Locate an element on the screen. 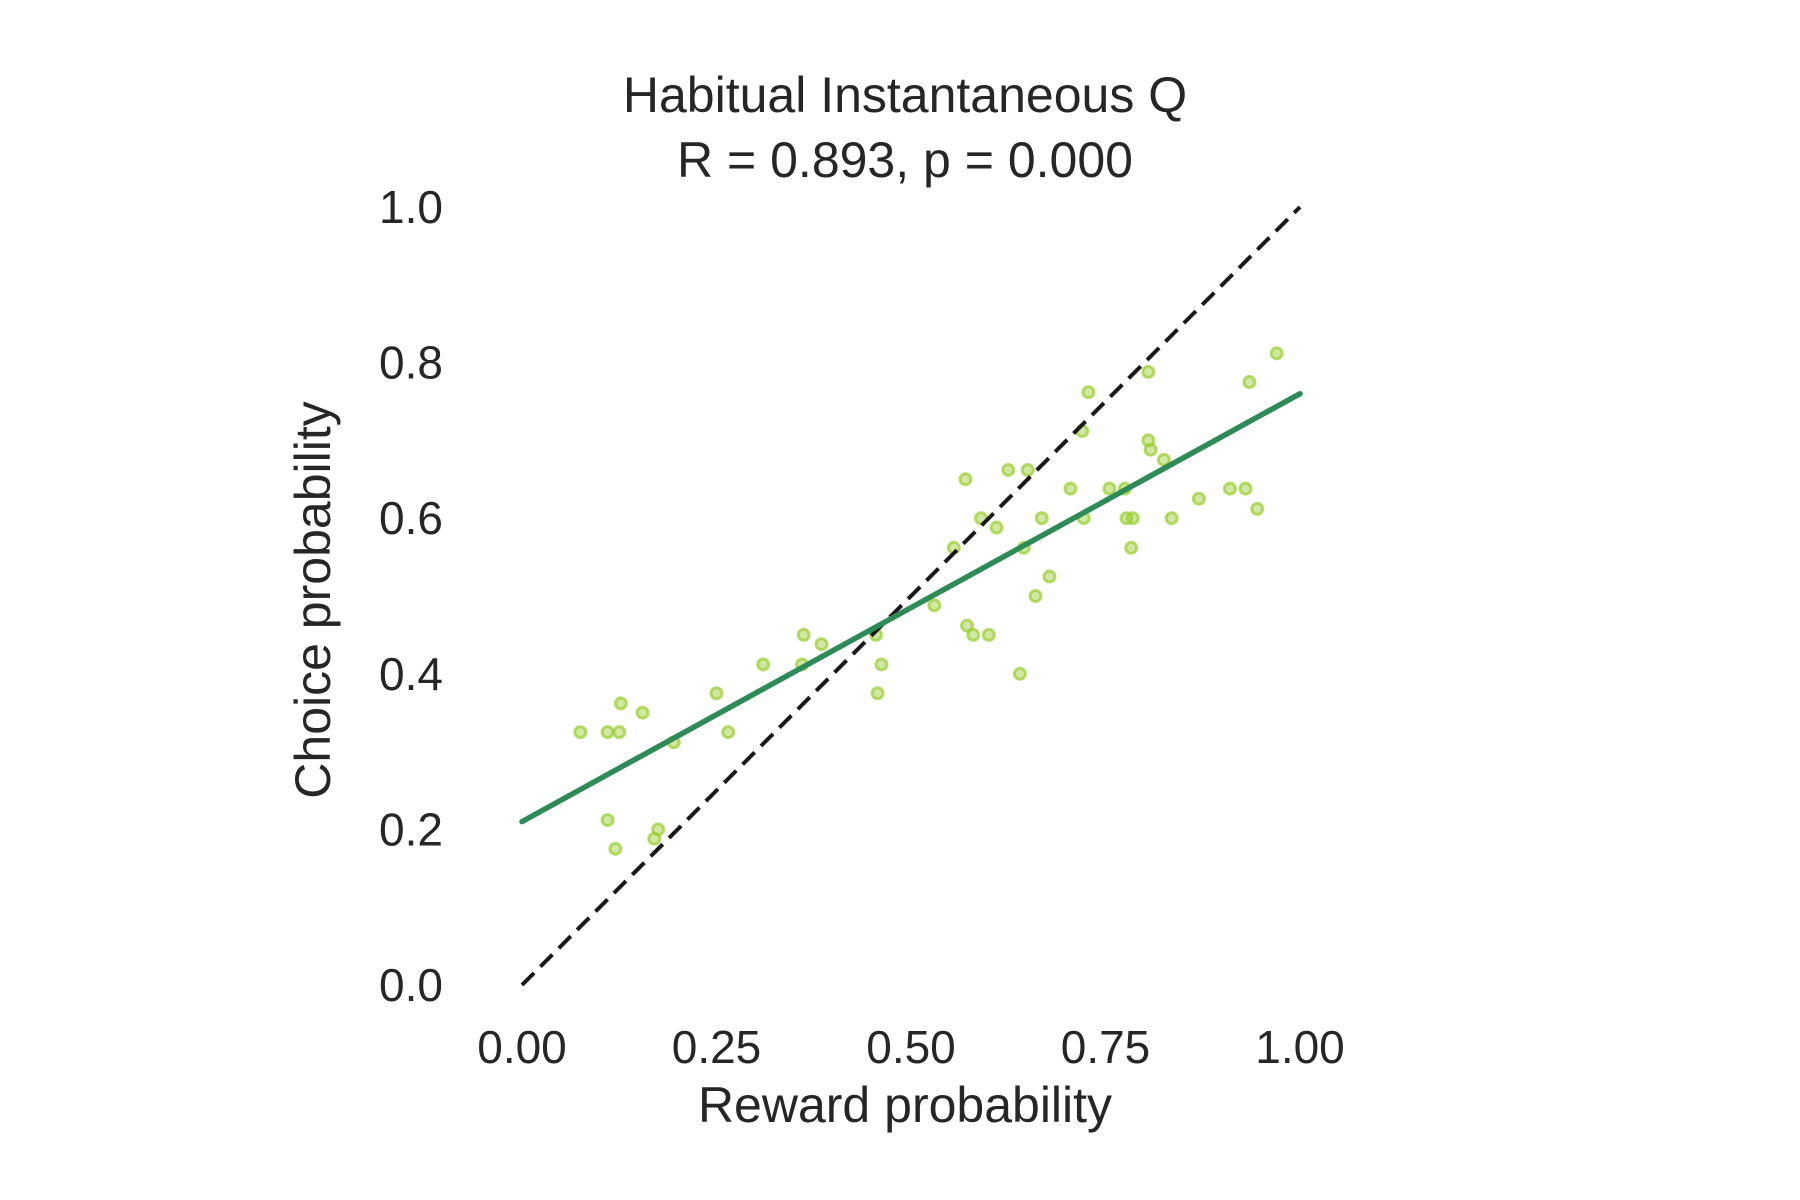 This screenshot has width=1800, height=1200. y-tick-label: 0.0 is located at coordinates (411, 985).